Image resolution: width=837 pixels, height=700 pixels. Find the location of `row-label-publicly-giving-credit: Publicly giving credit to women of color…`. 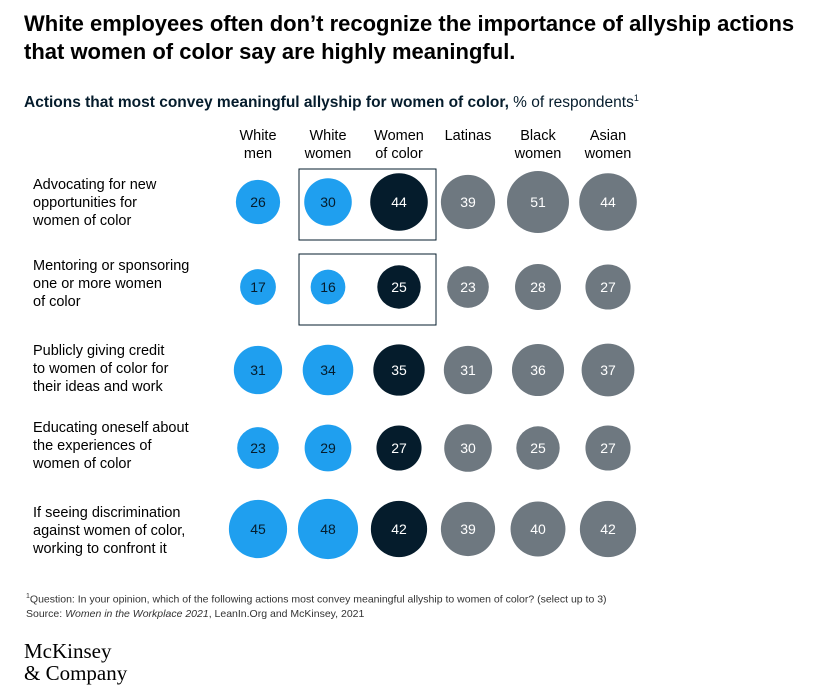

row-label-publicly-giving-credit: Publicly giving credit to women of color… is located at coordinates (120, 369).